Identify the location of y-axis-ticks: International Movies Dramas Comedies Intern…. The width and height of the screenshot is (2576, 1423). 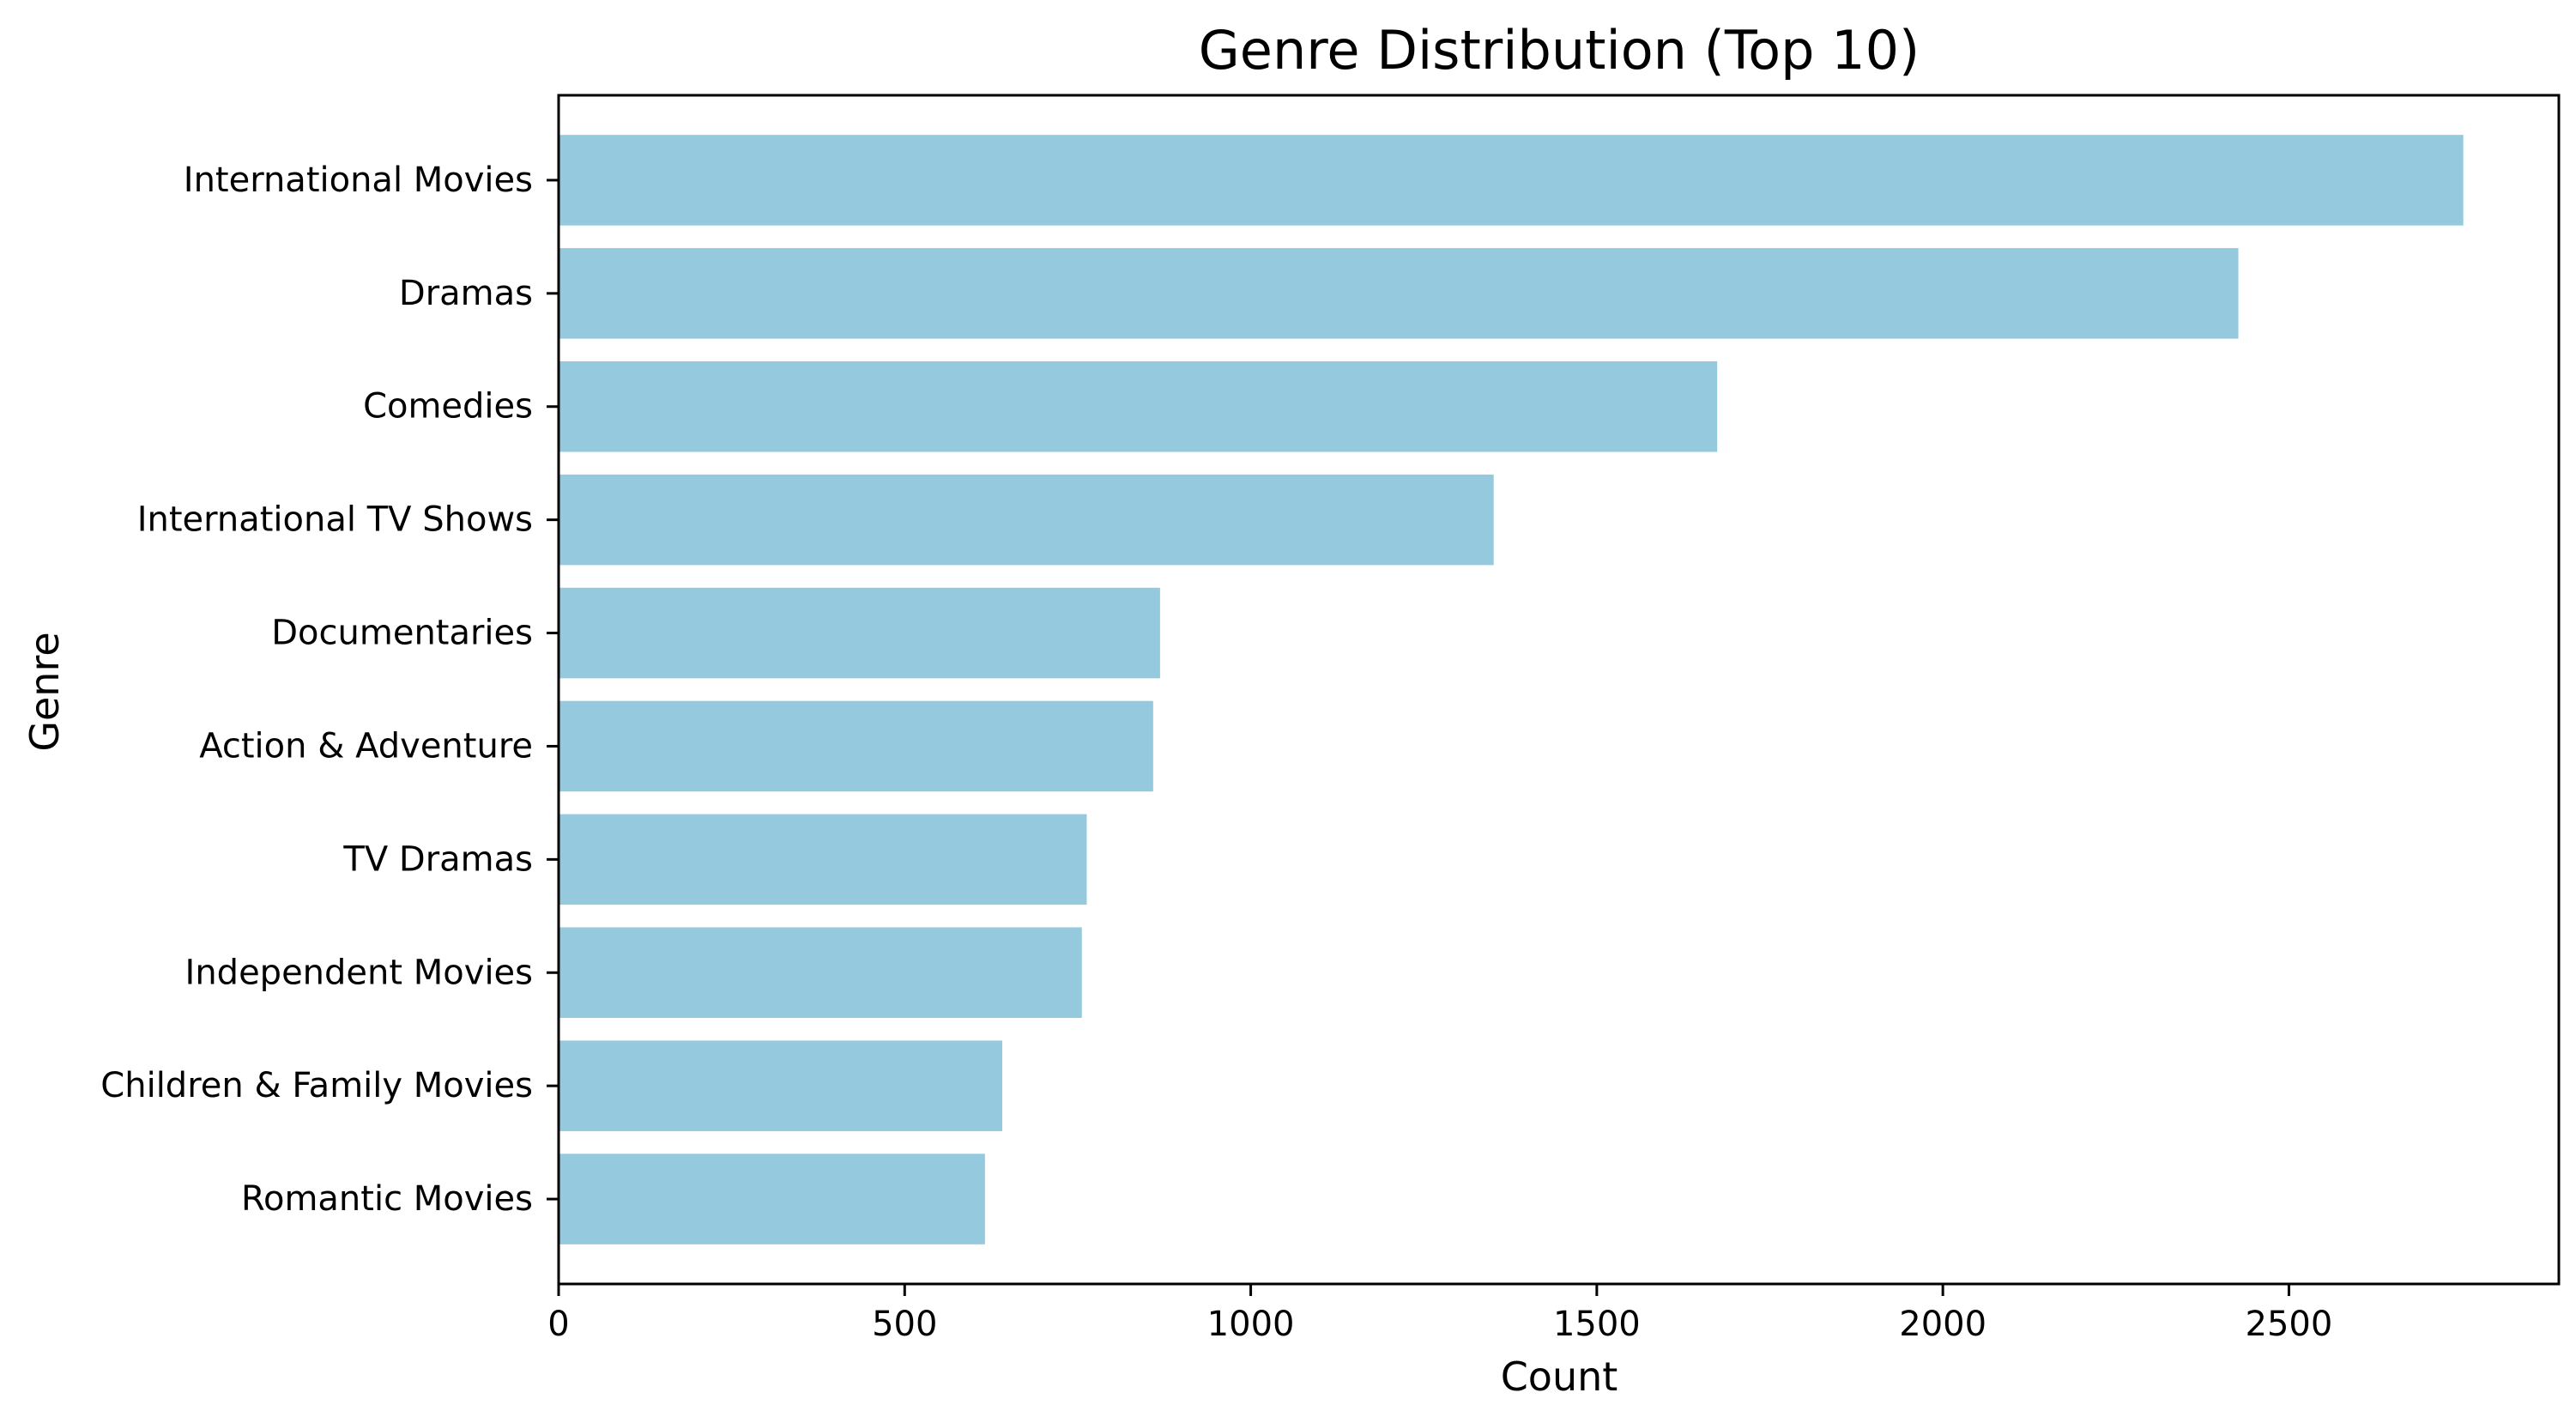
(329, 689).